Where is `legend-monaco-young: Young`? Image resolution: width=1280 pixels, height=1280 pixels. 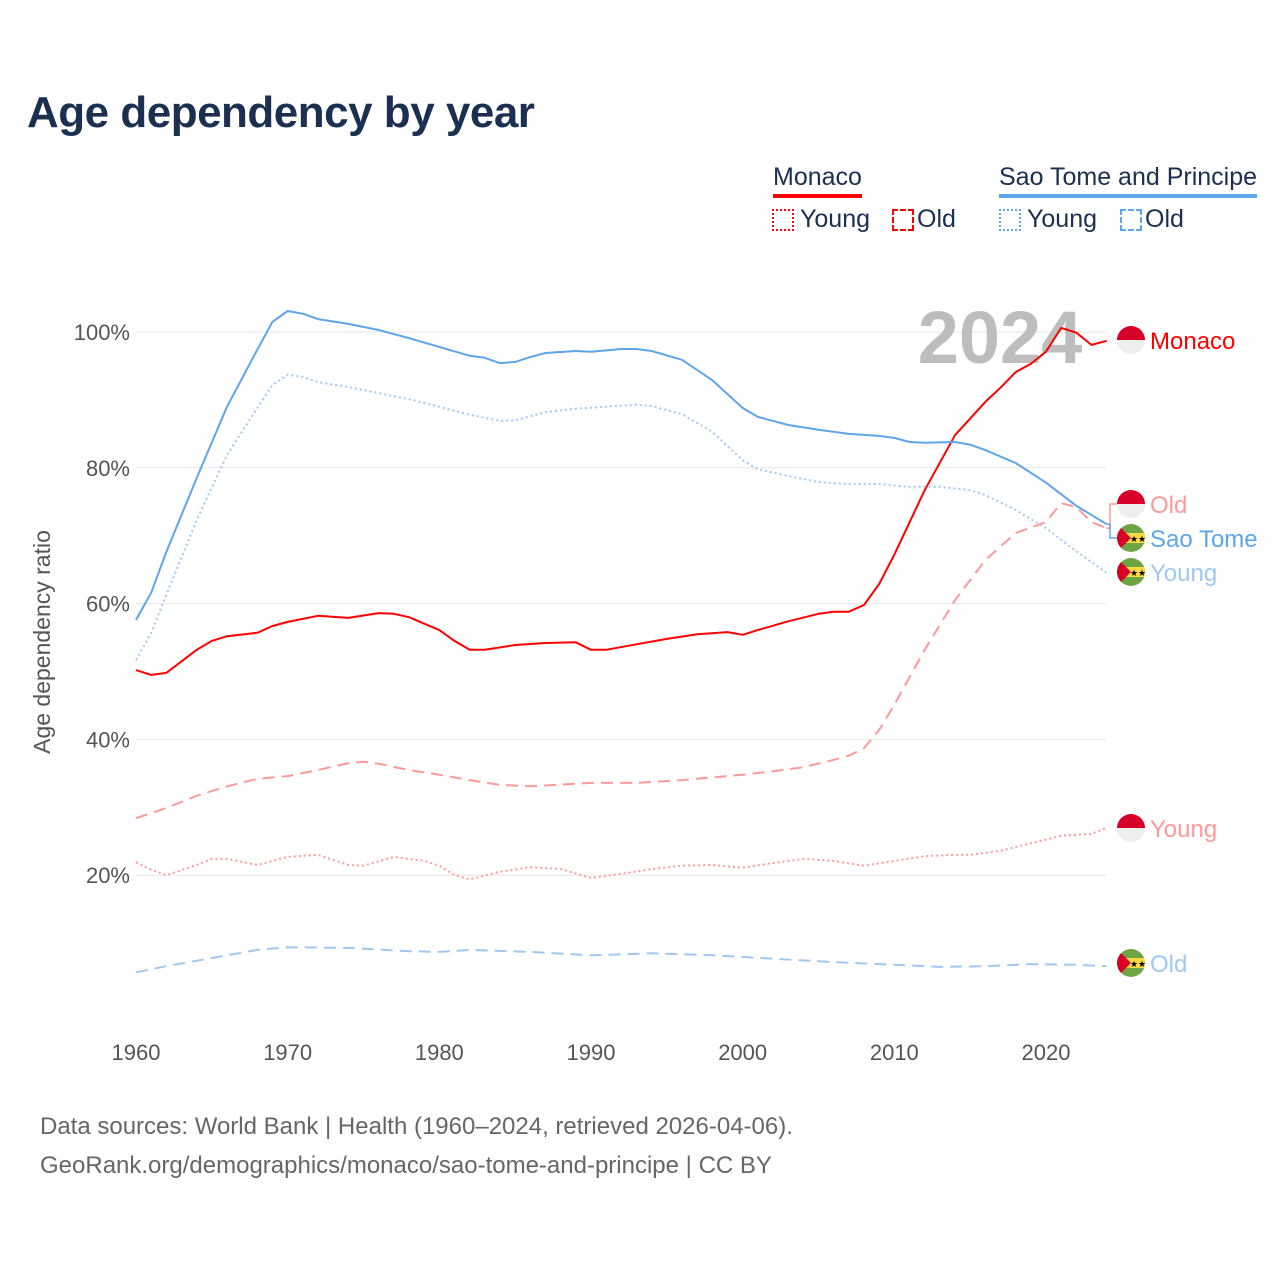
legend-monaco-young: Young is located at coordinates (821, 219).